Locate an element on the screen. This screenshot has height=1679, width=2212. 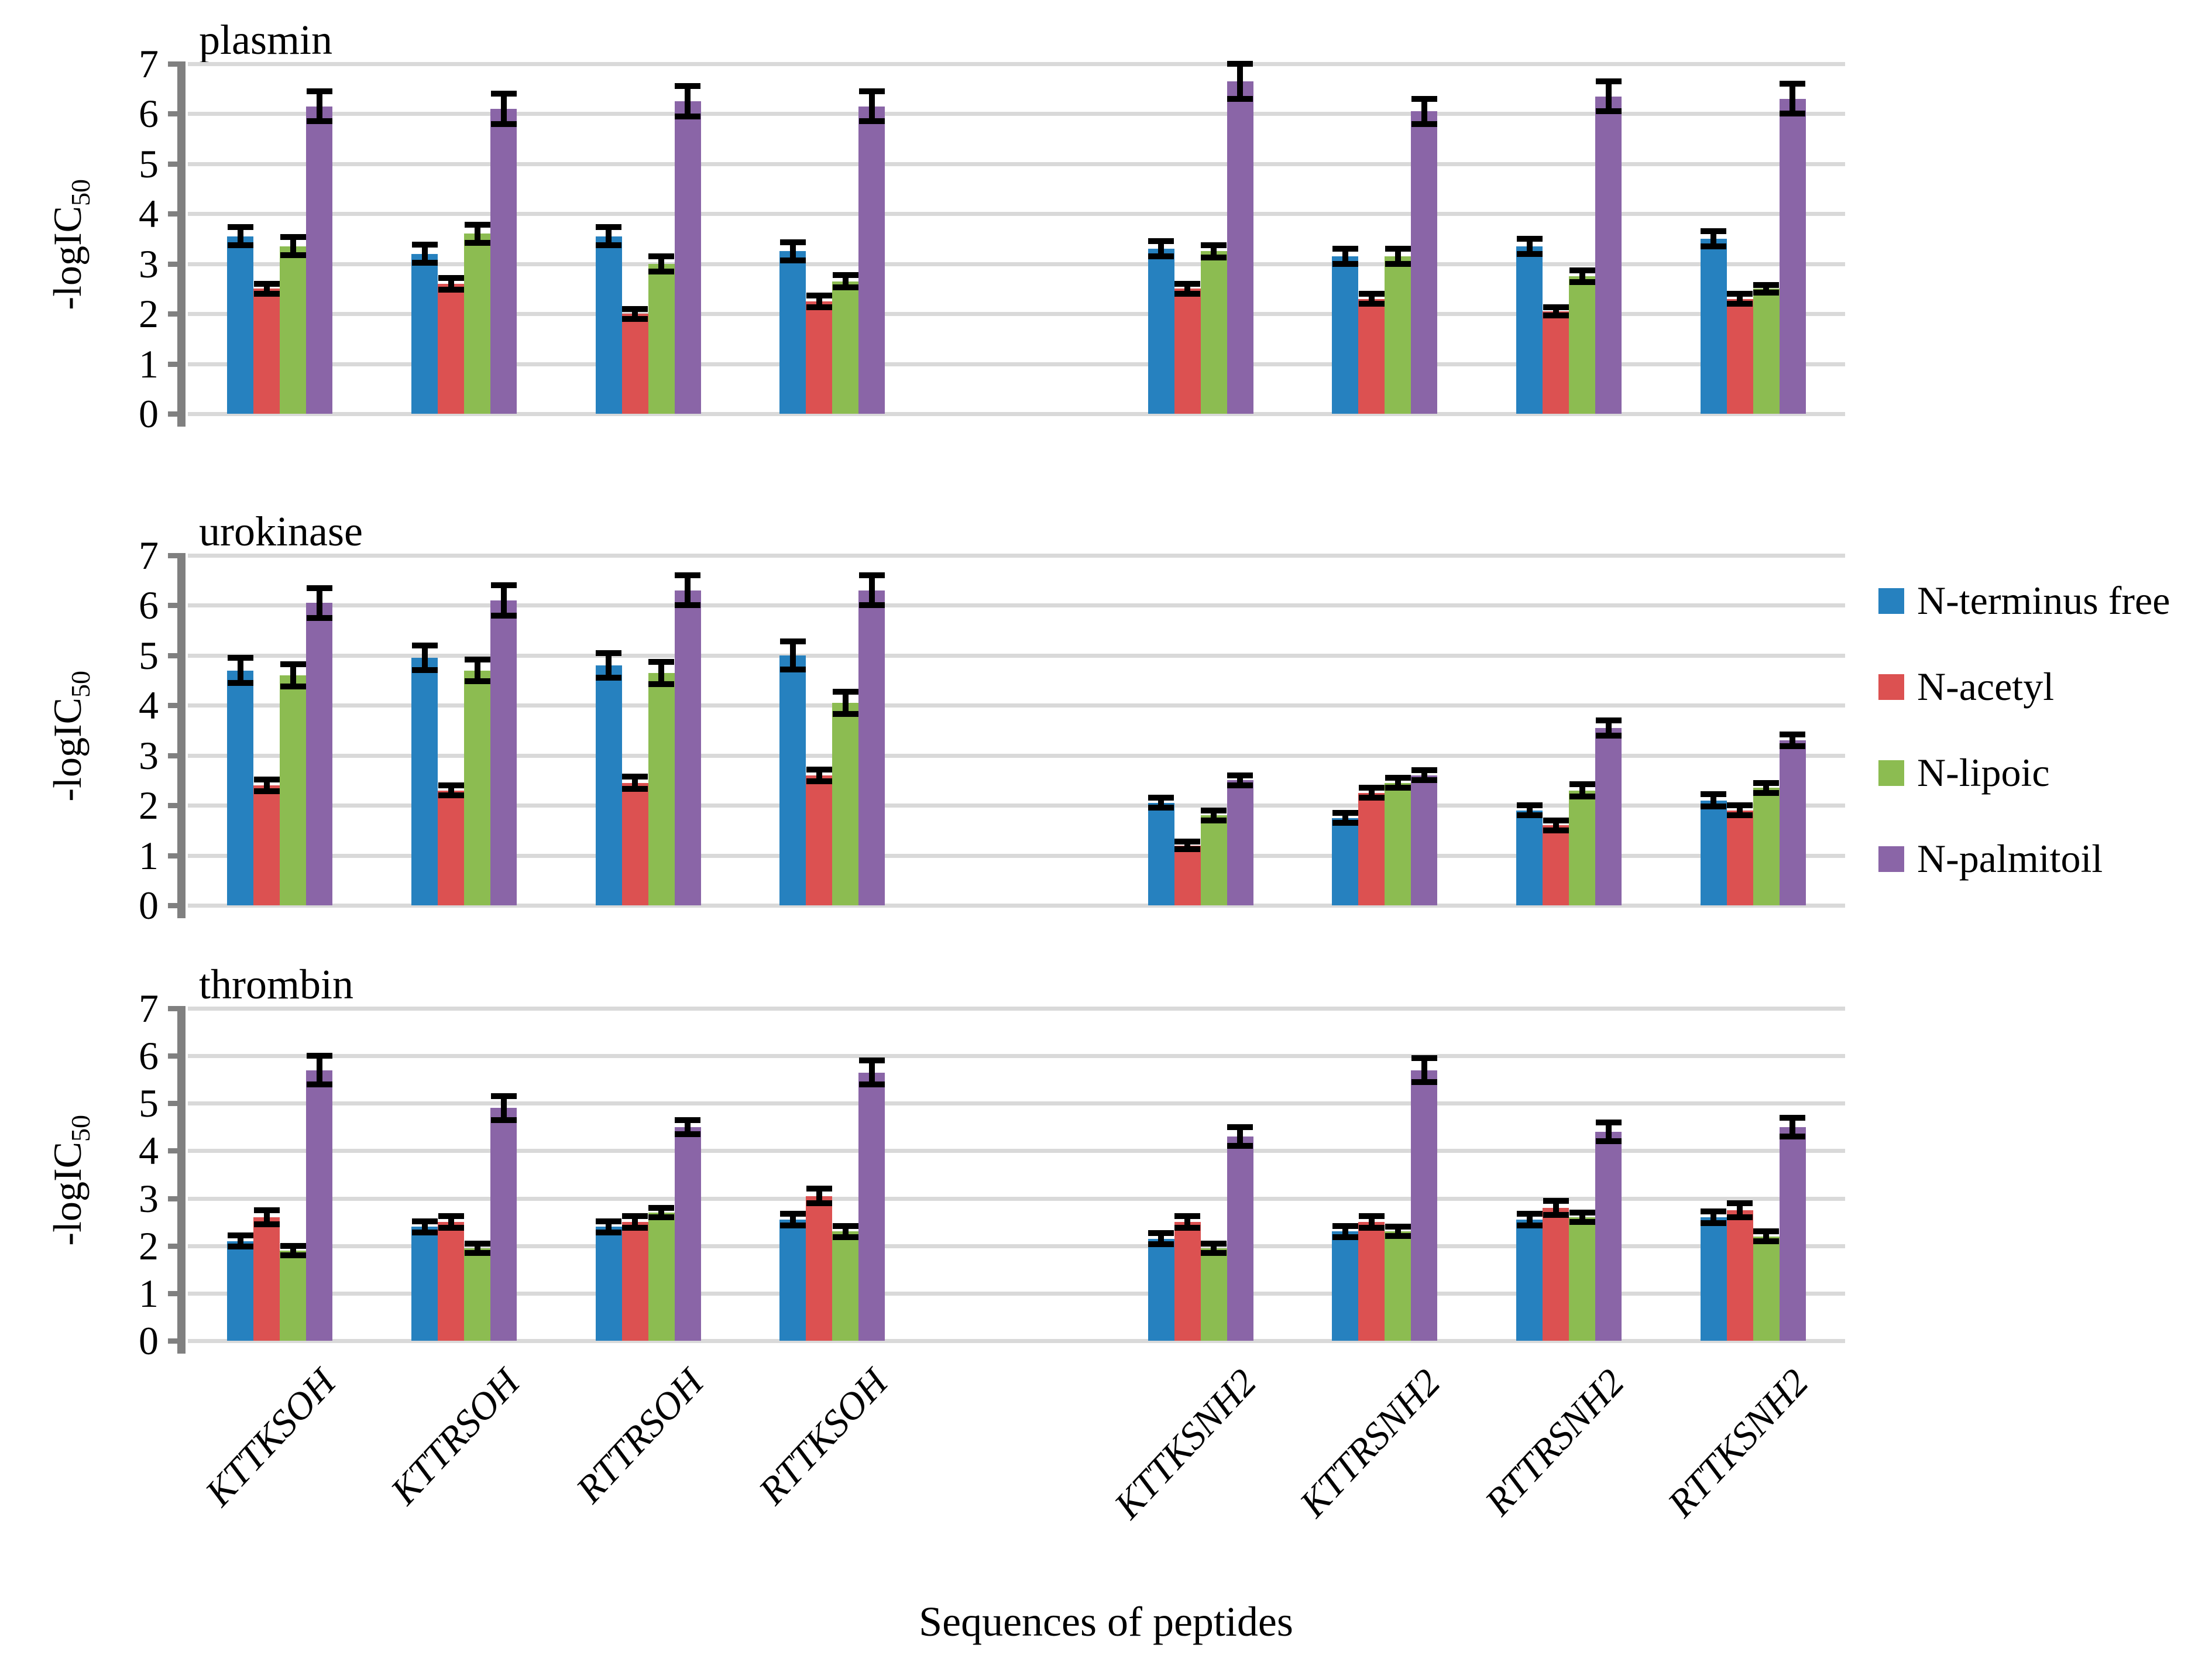
y-tick-label: 6 is located at coordinates (149, 113).